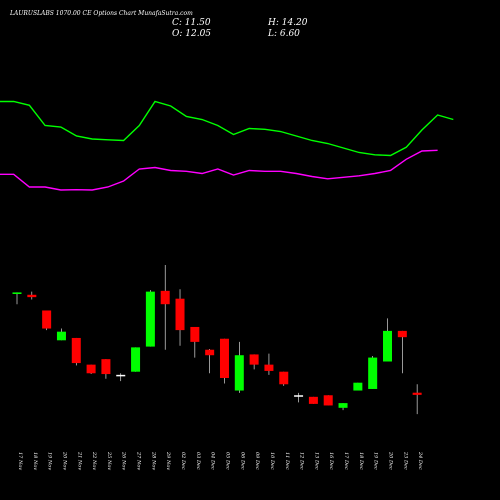 The width and height of the screenshot is (500, 500). Describe the element at coordinates (257, 461) in the screenshot. I see `x-tick-label: 09 Dec` at that location.